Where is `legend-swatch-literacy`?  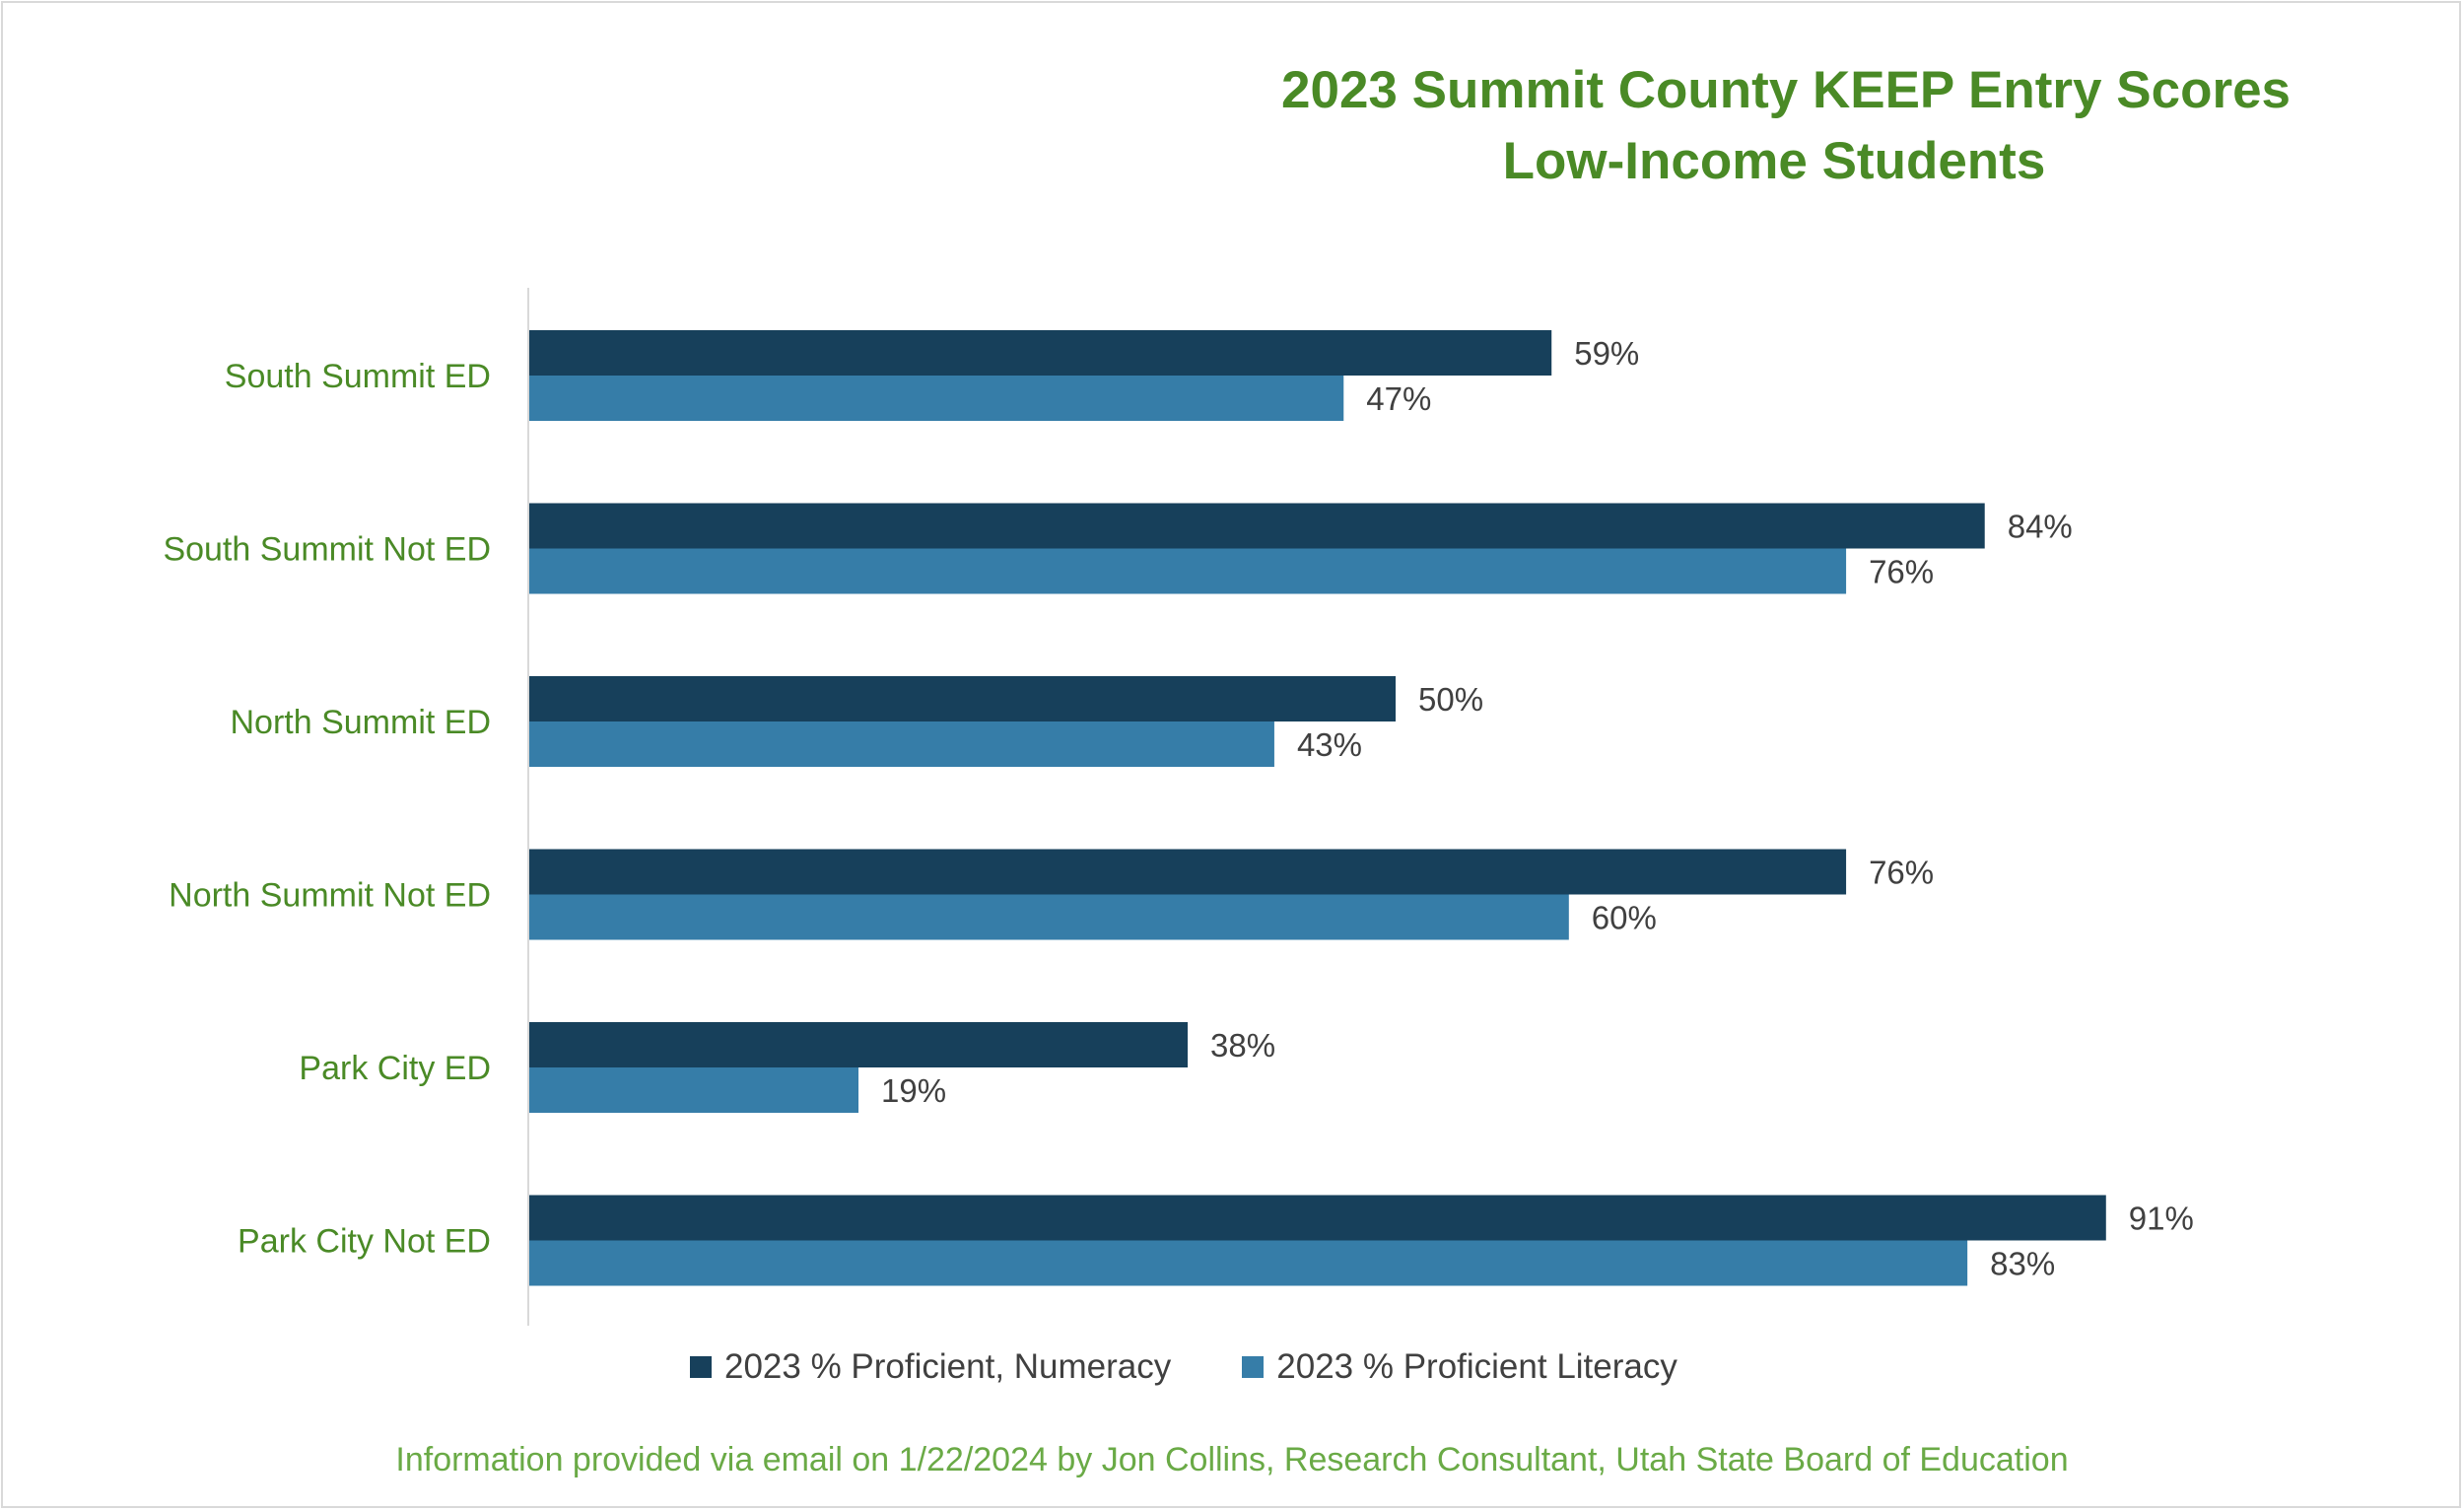
legend-swatch-literacy is located at coordinates (1253, 1367).